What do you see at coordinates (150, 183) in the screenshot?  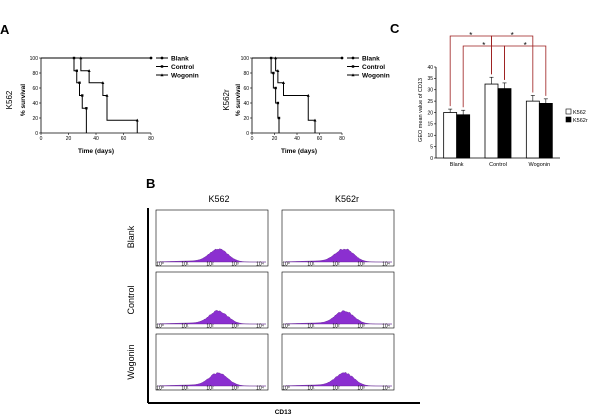 I see `panel-label-b: B` at bounding box center [150, 183].